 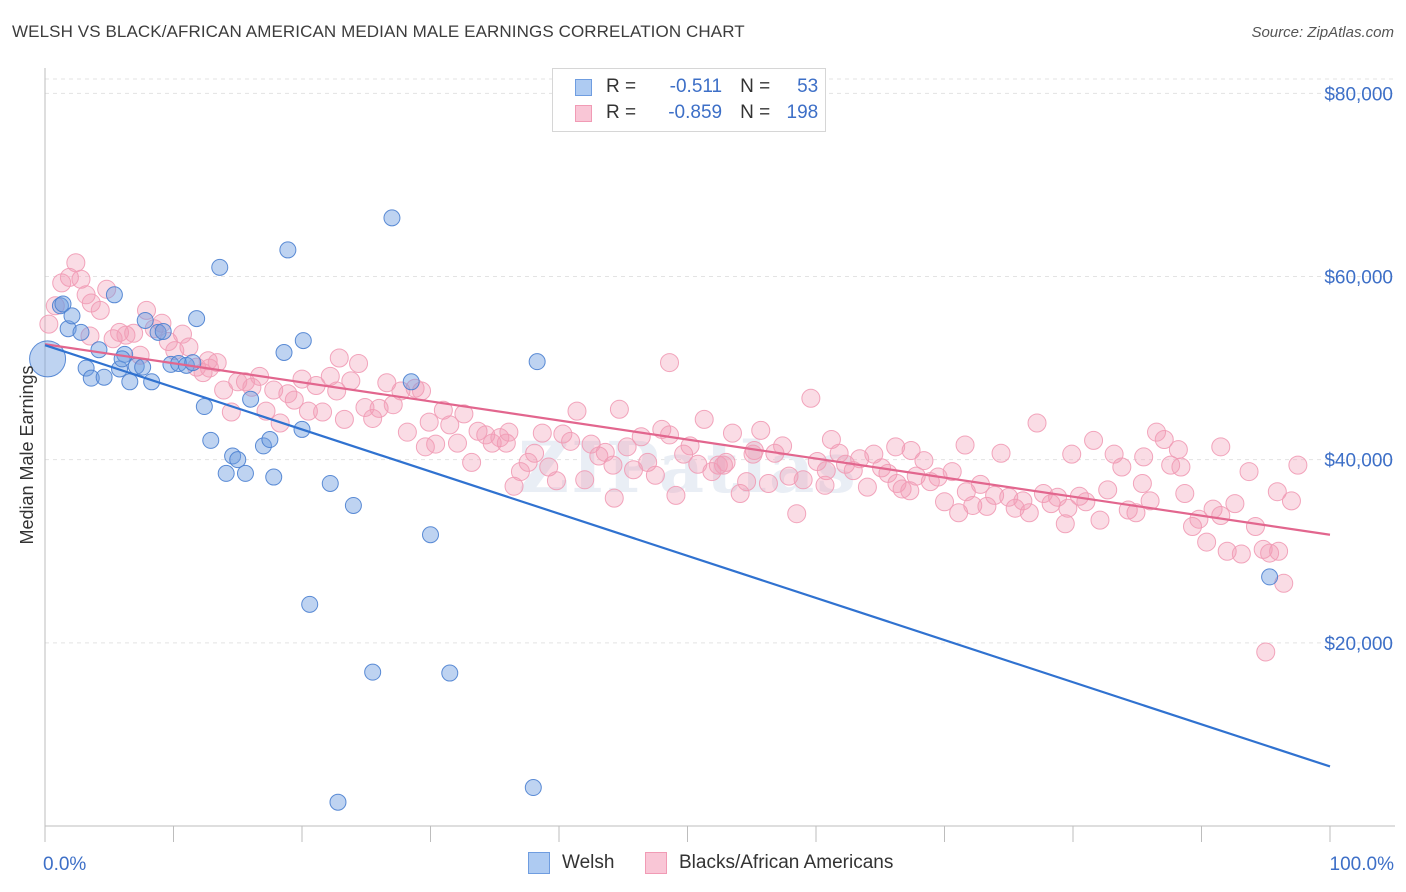 What do you see at coordinates (27, 454) in the screenshot?
I see `y-axis-label: Median Male Earnings` at bounding box center [27, 454].